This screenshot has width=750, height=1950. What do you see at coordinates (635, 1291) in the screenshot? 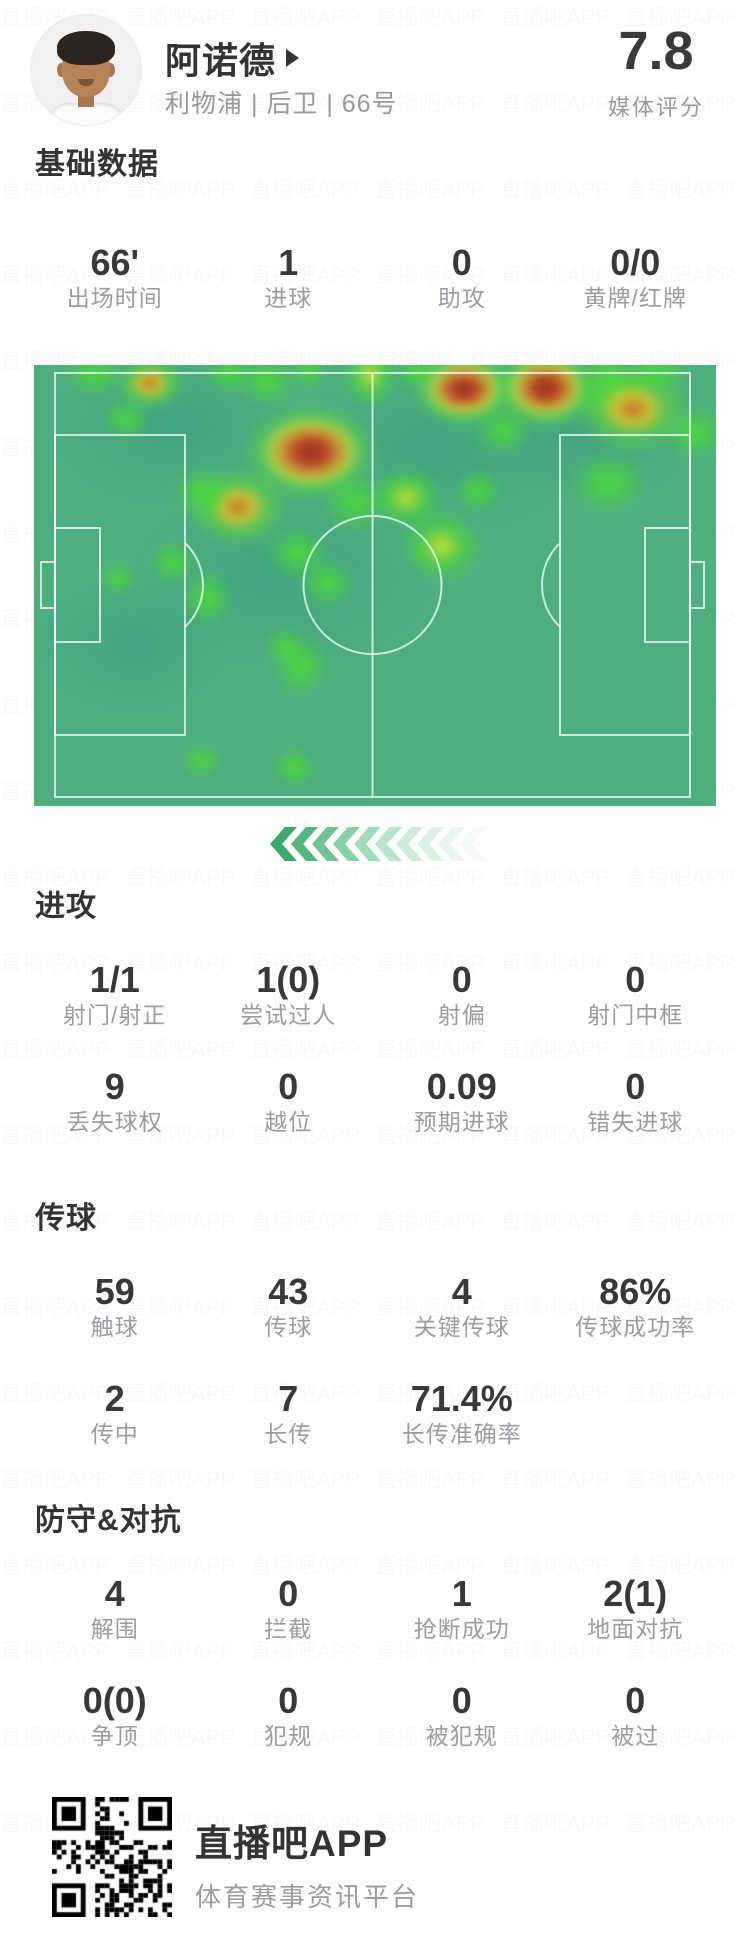
I see `stat-value: 86%` at bounding box center [635, 1291].